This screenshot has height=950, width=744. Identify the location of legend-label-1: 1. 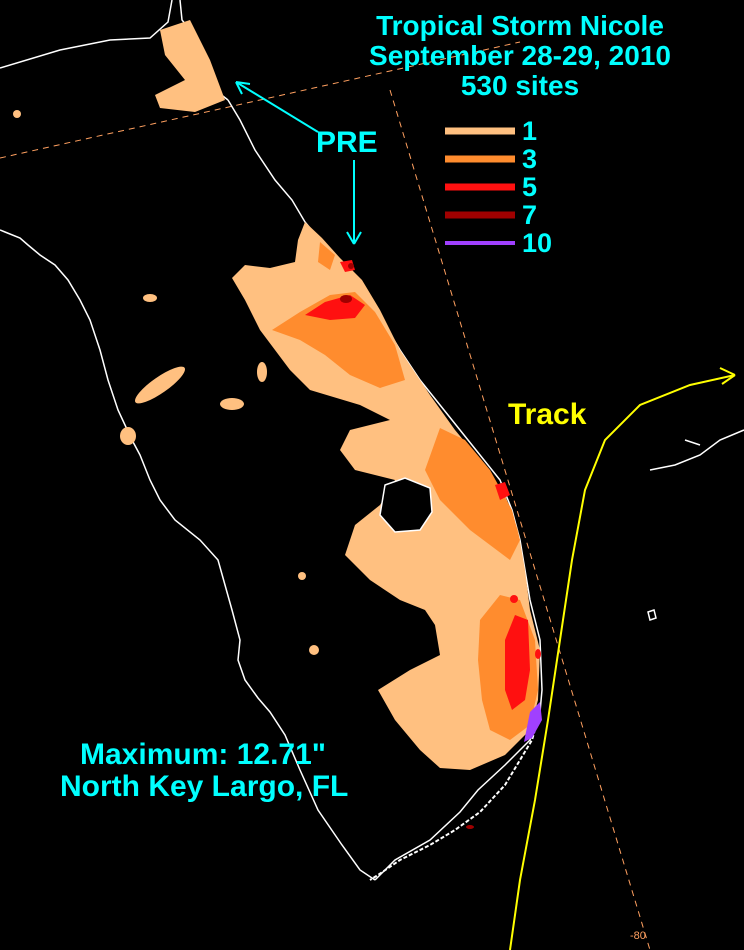
(530, 131).